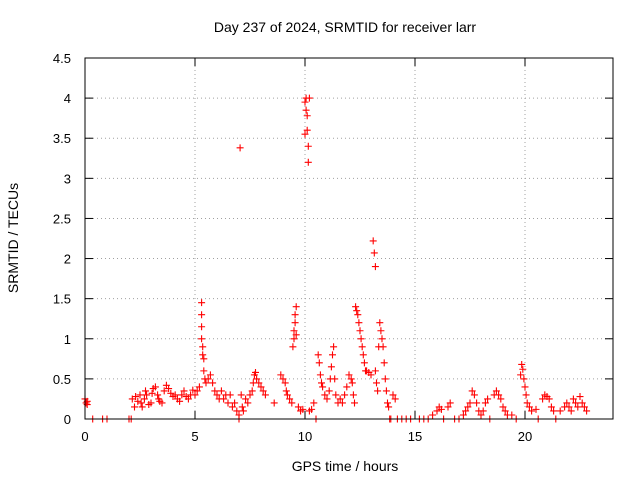 The height and width of the screenshot is (480, 640). I want to click on y-tick-label: 0, so click(67, 419).